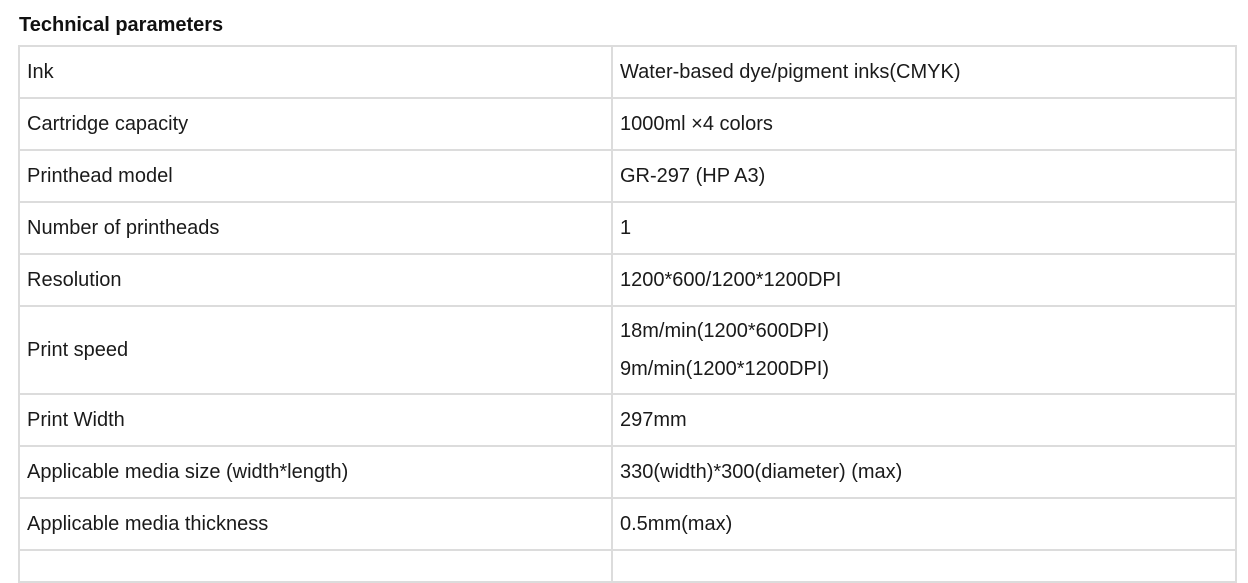  What do you see at coordinates (315, 124) in the screenshot?
I see `parameter-label: Cartridge capacity` at bounding box center [315, 124].